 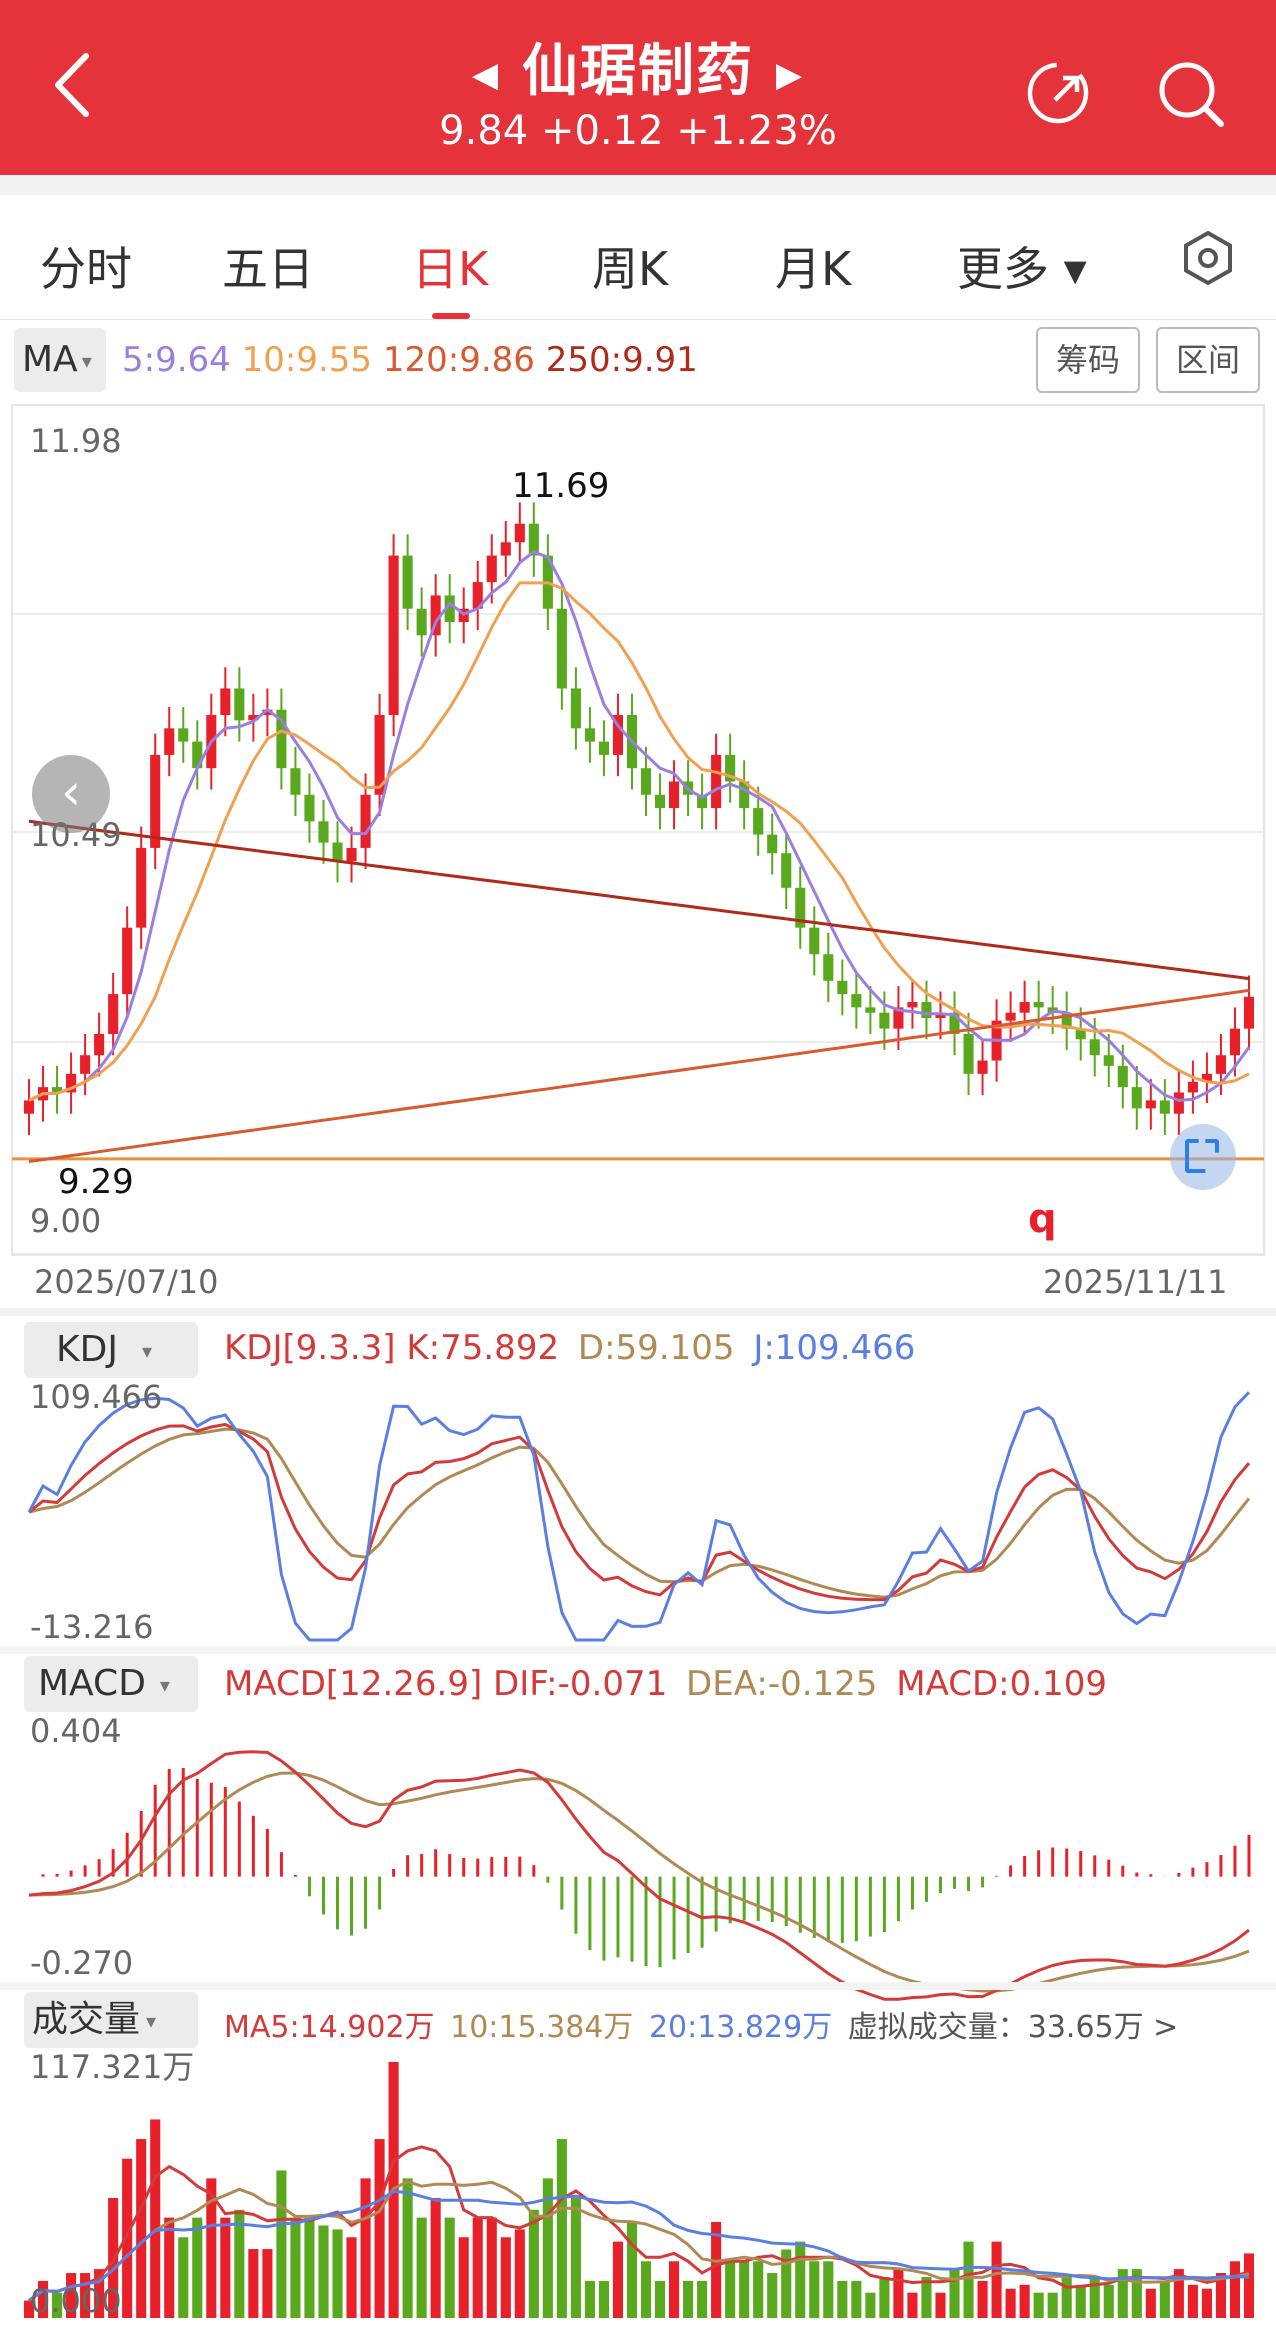 I want to click on macd-ymin-label: -0.270, so click(x=81, y=1963).